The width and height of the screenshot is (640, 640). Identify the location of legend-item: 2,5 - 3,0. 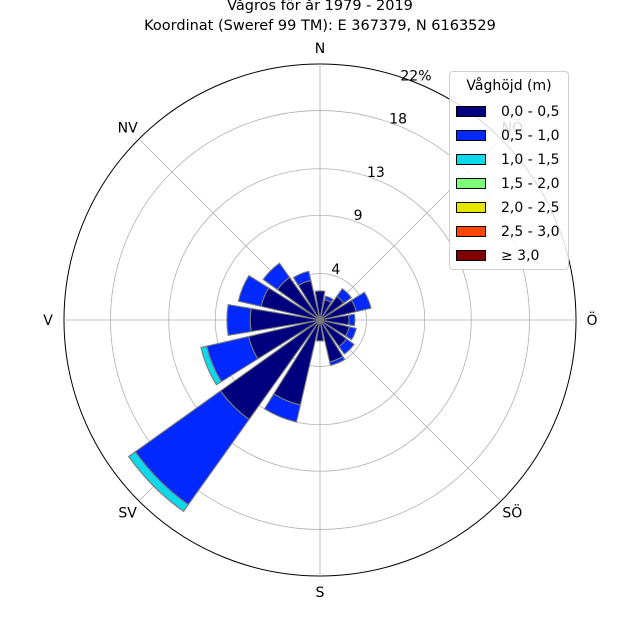
(511, 232).